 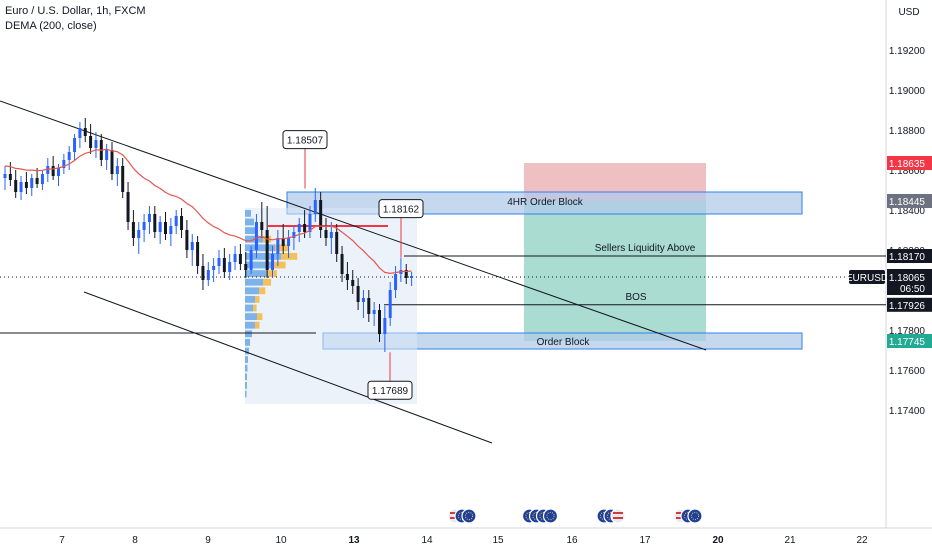 What do you see at coordinates (575, 516) in the screenshot?
I see `economic-events` at bounding box center [575, 516].